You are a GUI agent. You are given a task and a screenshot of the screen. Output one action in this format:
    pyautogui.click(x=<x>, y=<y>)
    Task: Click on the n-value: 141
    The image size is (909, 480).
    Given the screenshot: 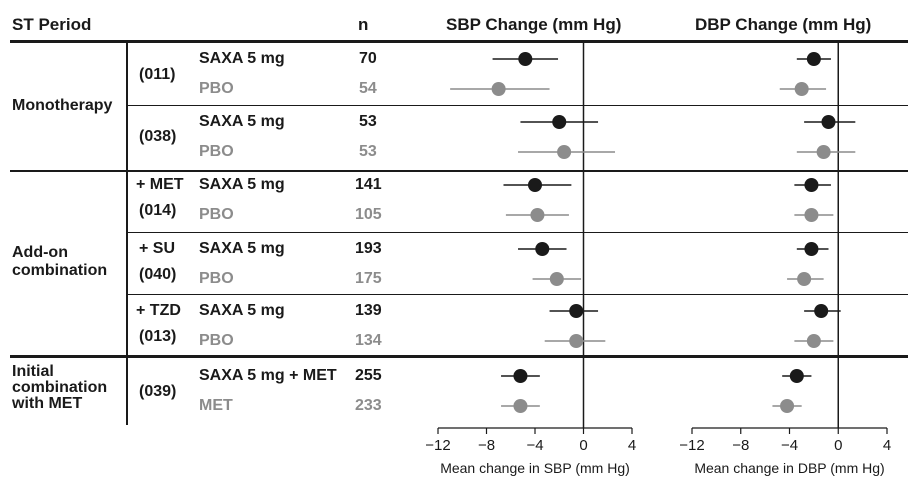 What is the action you would take?
    pyautogui.click(x=368, y=184)
    